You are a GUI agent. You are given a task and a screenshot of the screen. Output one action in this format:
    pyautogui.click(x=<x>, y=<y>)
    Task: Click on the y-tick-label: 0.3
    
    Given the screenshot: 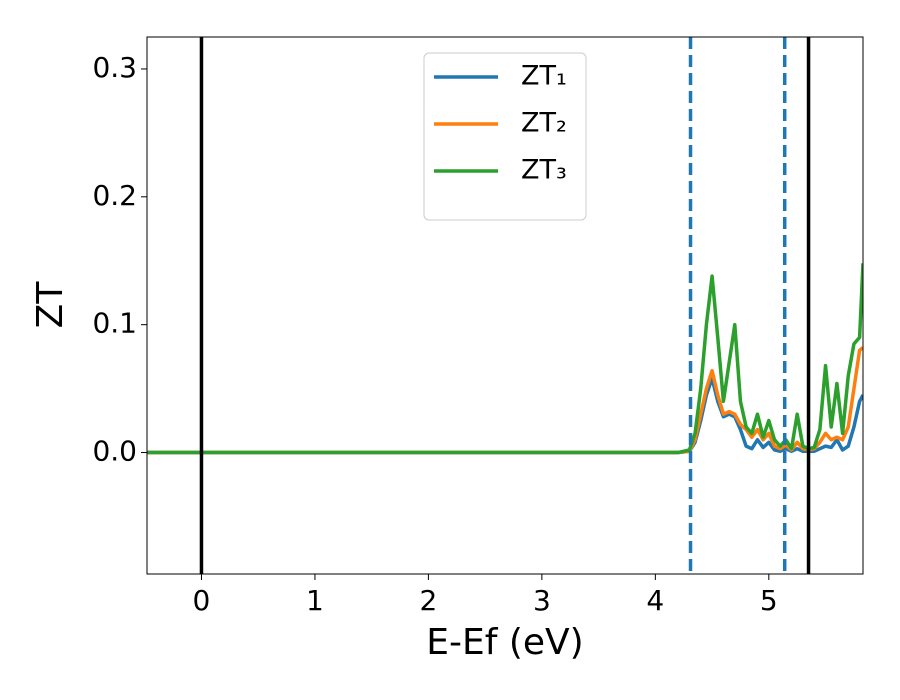 What is the action you would take?
    pyautogui.click(x=114, y=67)
    